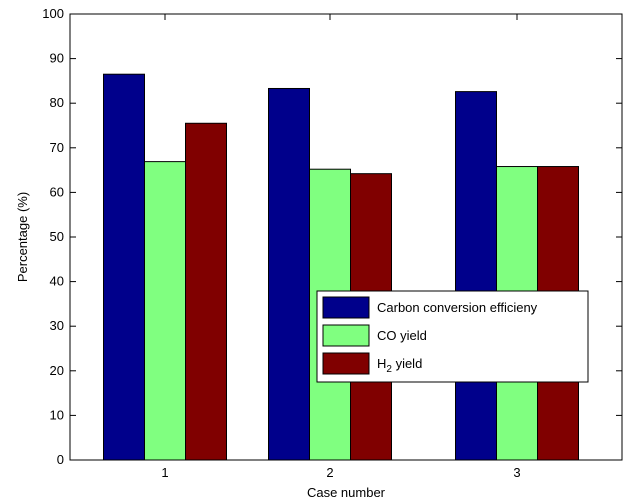  I want to click on y-tick-label: 60, so click(57, 191).